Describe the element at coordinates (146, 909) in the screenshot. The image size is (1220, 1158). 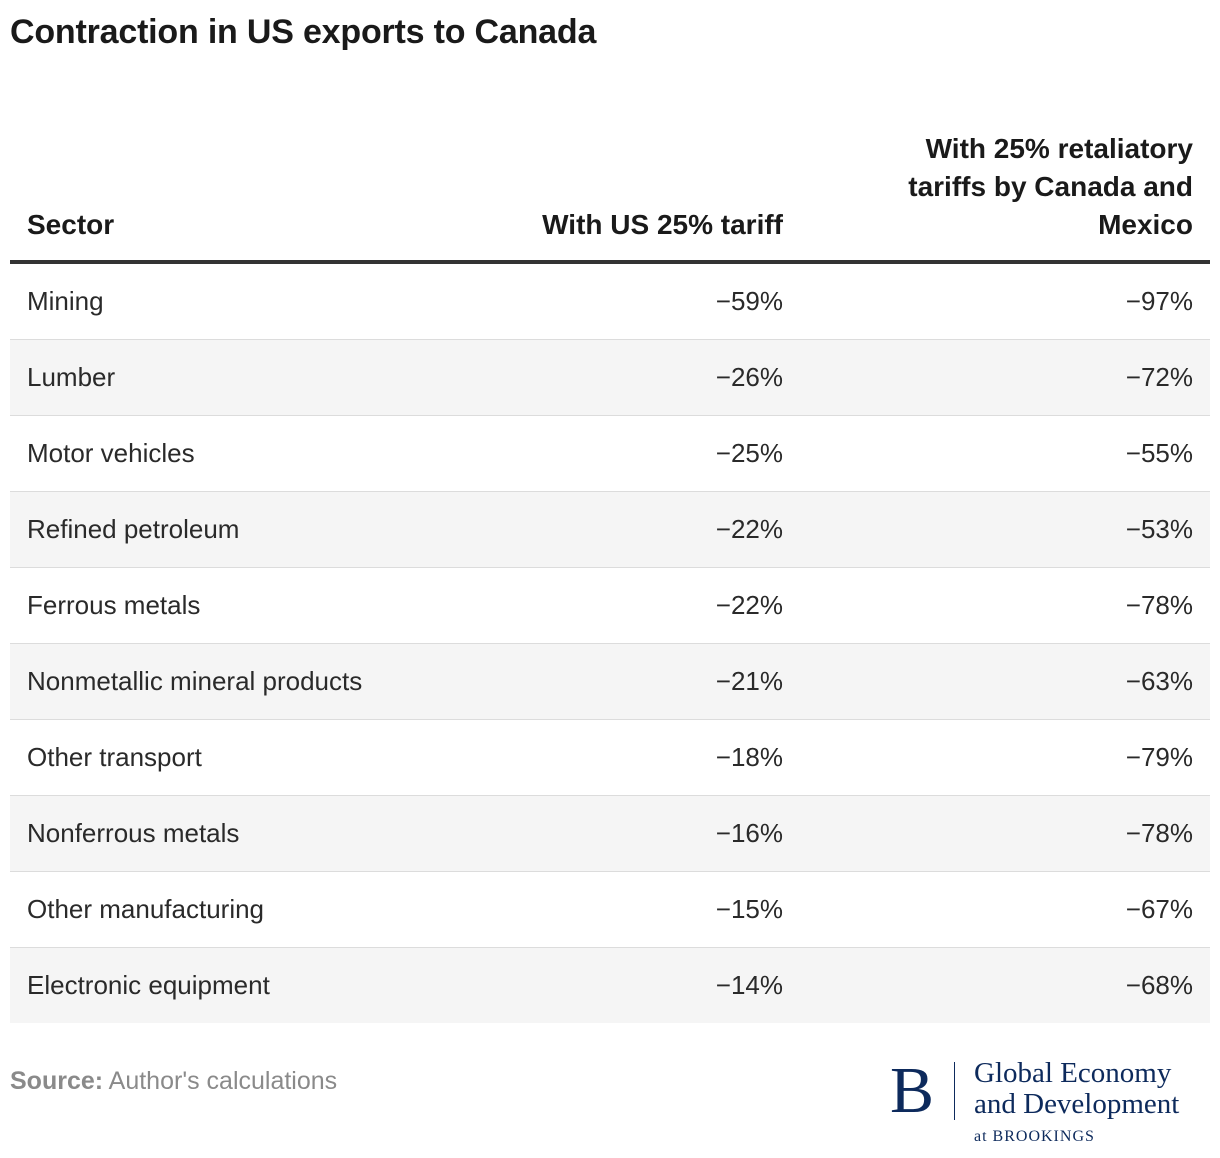
I see `cell-sector: Other manufacturing` at that location.